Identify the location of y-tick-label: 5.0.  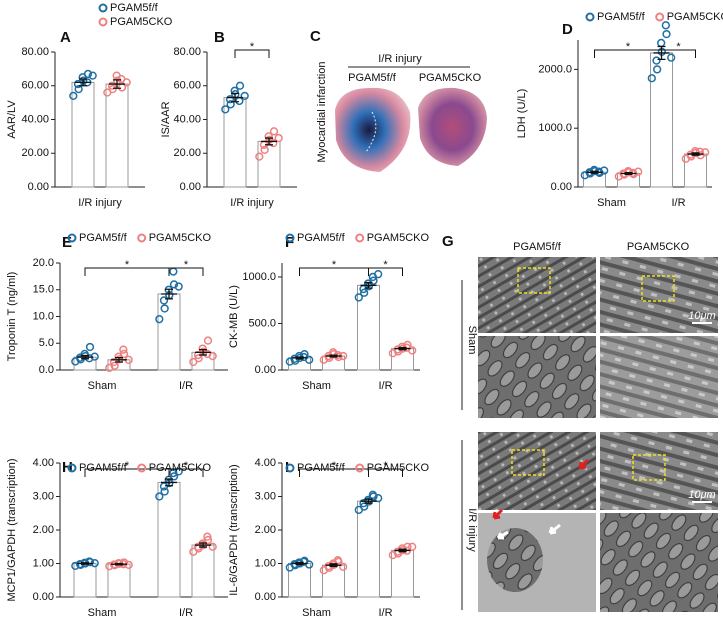
(46, 343).